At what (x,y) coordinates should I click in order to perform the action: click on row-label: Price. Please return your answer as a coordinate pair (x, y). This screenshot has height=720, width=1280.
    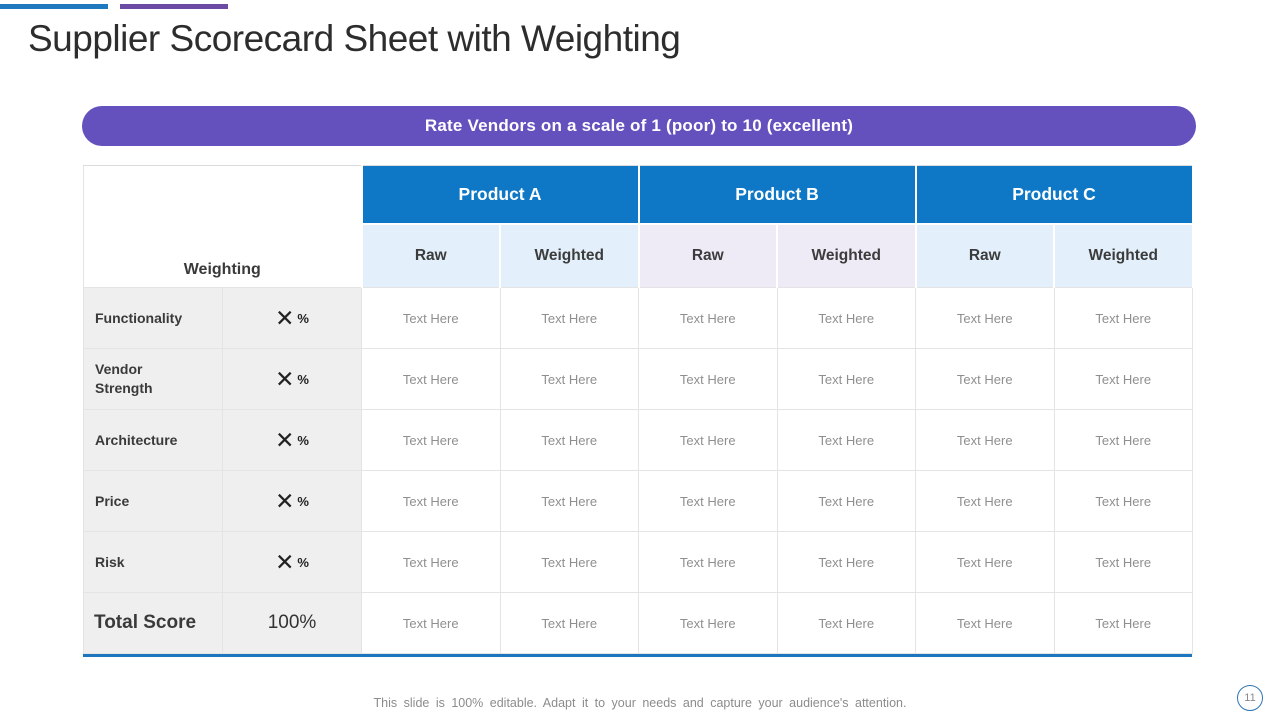
    Looking at the image, I should click on (153, 501).